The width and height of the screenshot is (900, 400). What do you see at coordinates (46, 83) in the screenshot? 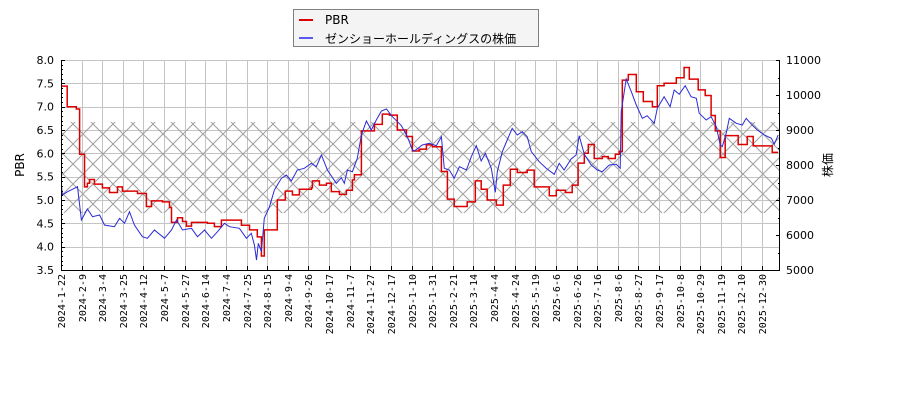
I see `left-y-tick-label: 7.5` at bounding box center [46, 83].